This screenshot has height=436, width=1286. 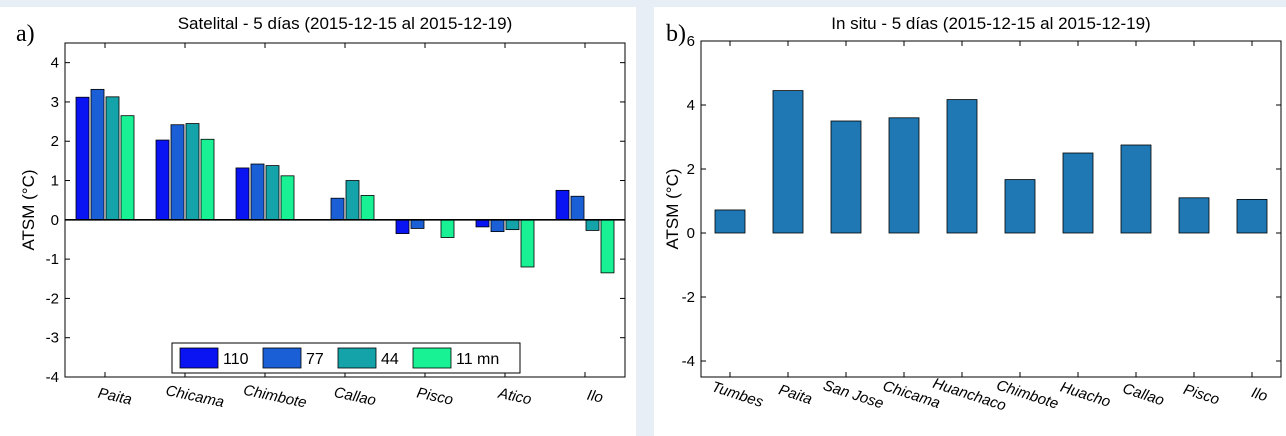 I want to click on bar-11 mn-pisco, so click(x=447, y=228).